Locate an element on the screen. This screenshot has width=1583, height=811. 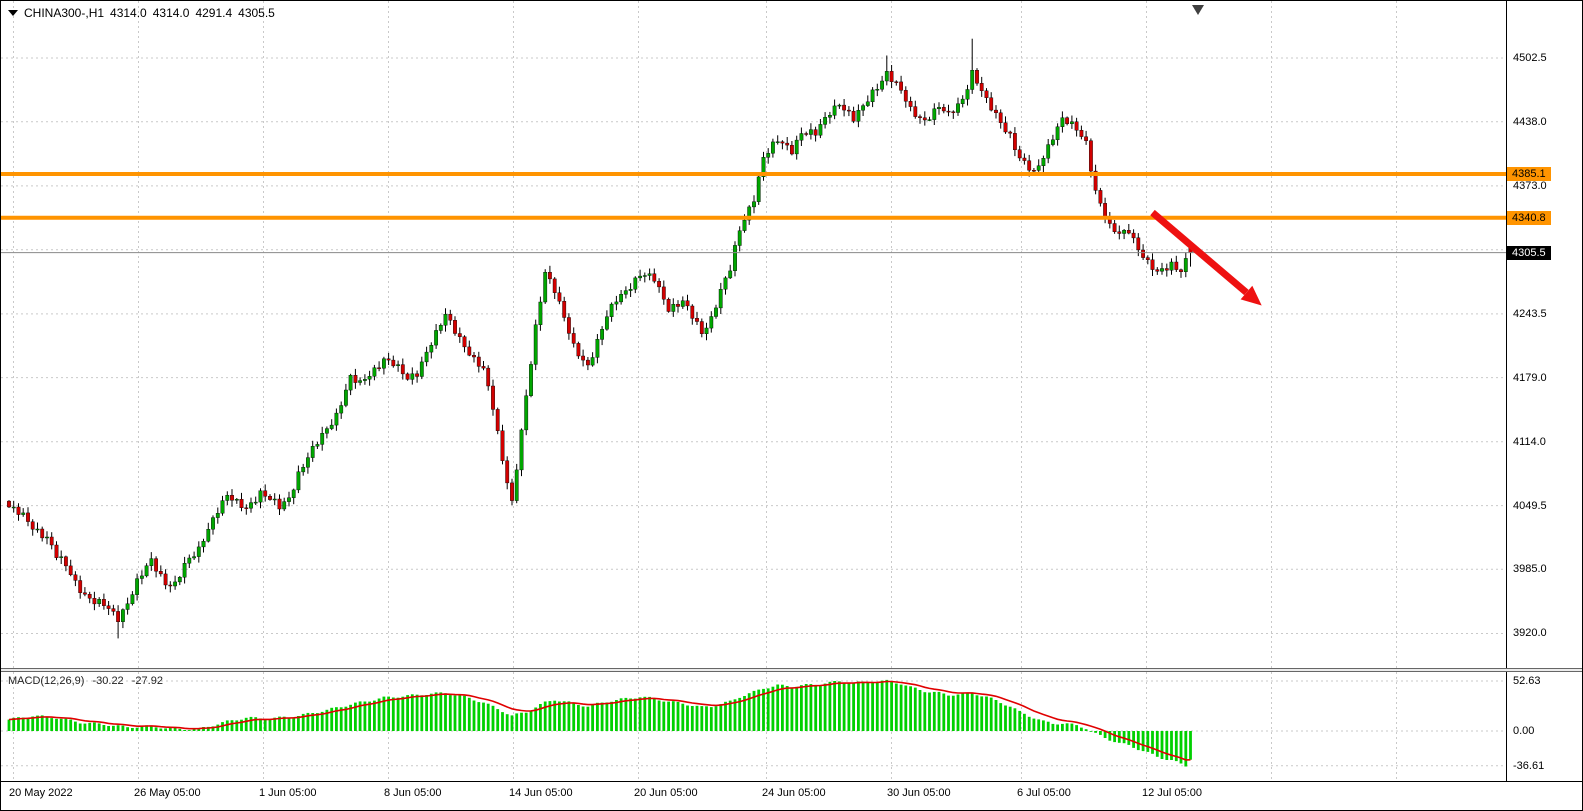
shift-marker-icon is located at coordinates (1198, 10).